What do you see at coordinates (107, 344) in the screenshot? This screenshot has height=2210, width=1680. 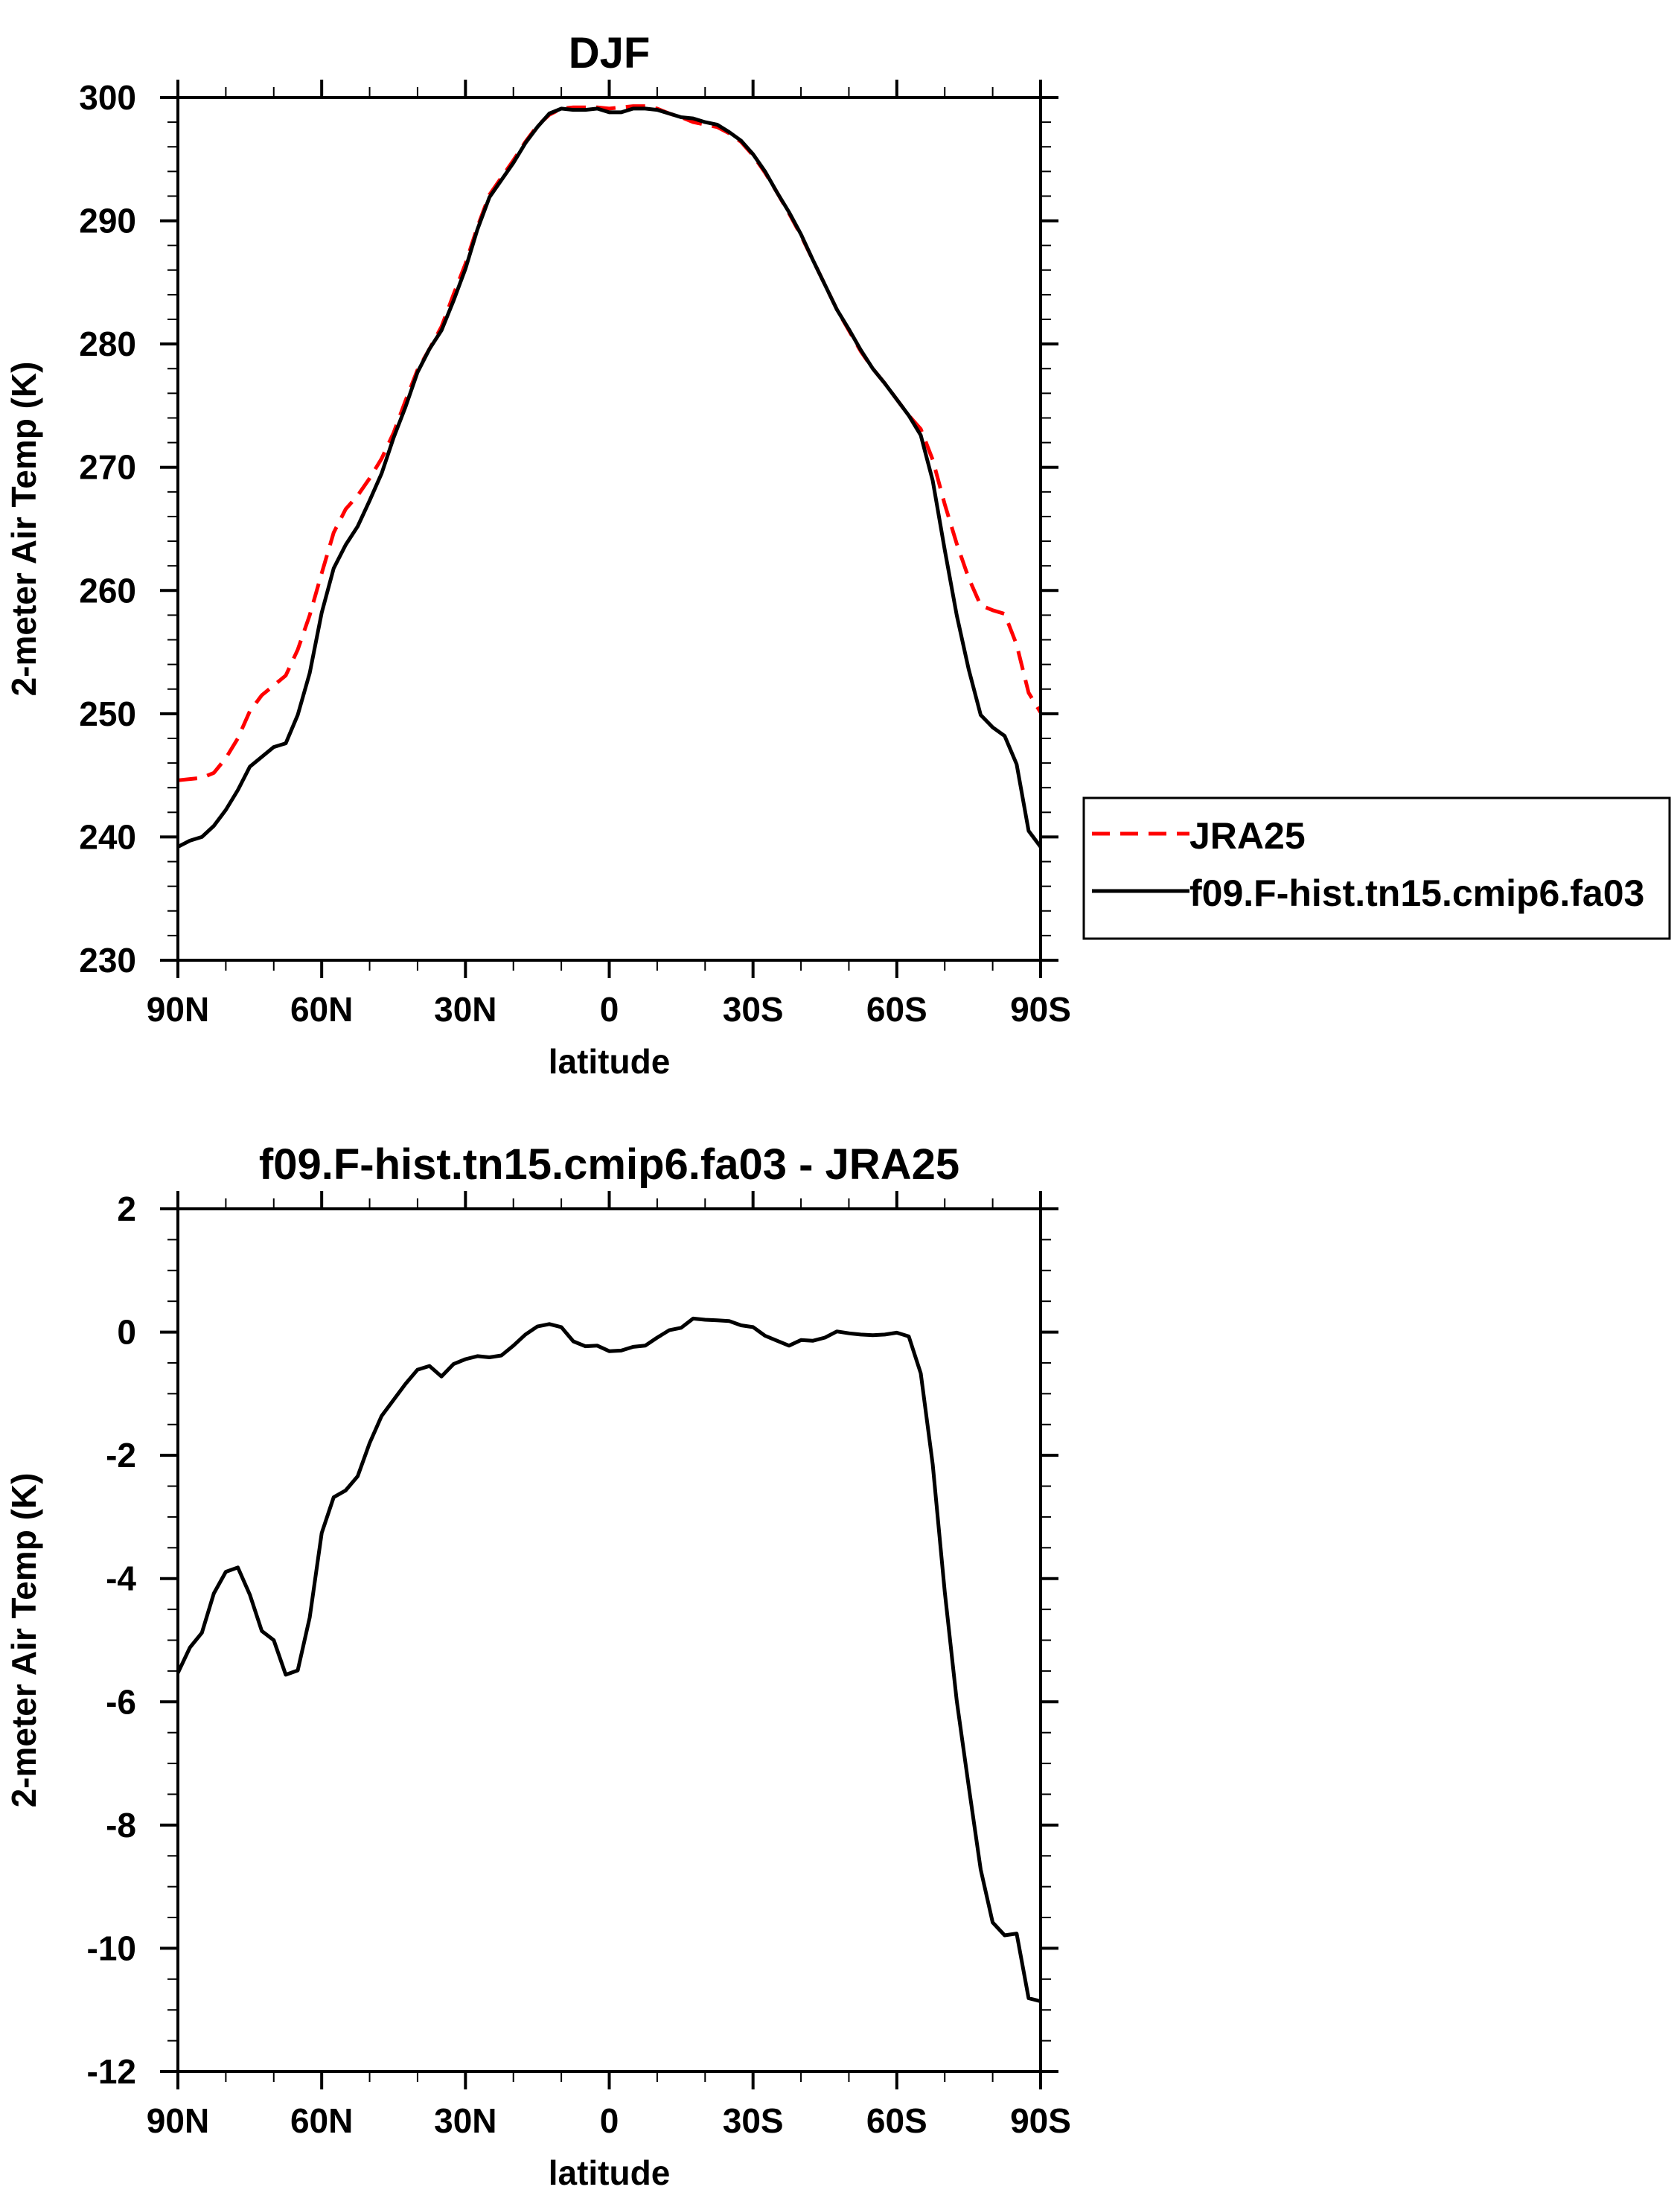 I see `y-tick-label: 280` at bounding box center [107, 344].